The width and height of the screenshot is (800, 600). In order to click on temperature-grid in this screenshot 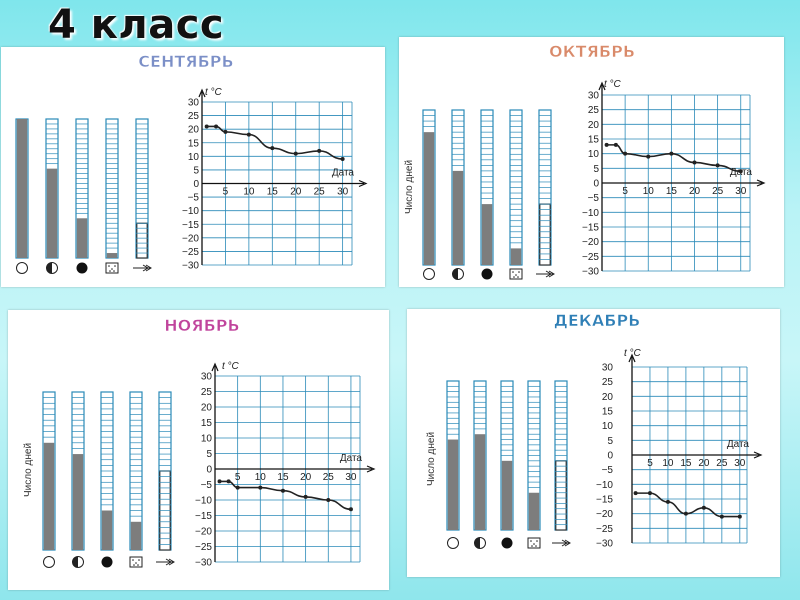, I will do `click(287, 469)`.